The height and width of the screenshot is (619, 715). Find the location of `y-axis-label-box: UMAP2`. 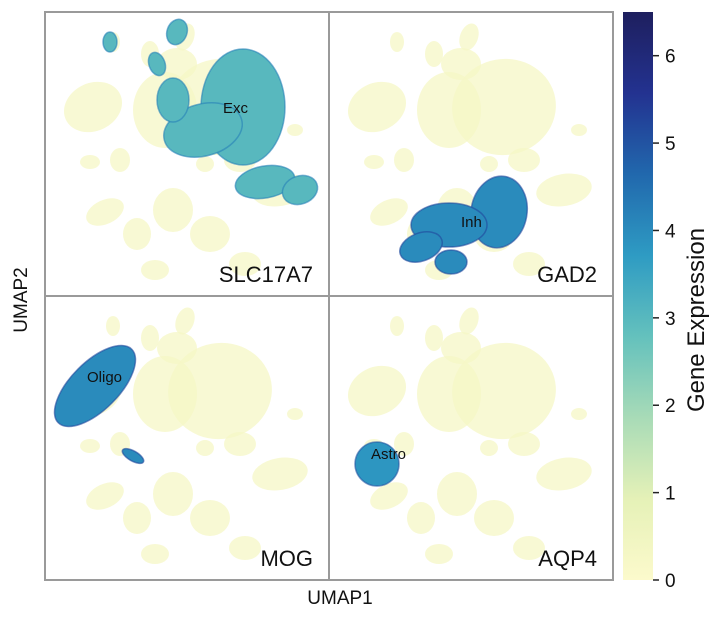

y-axis-label-box: UMAP2 is located at coordinates (22, 300).